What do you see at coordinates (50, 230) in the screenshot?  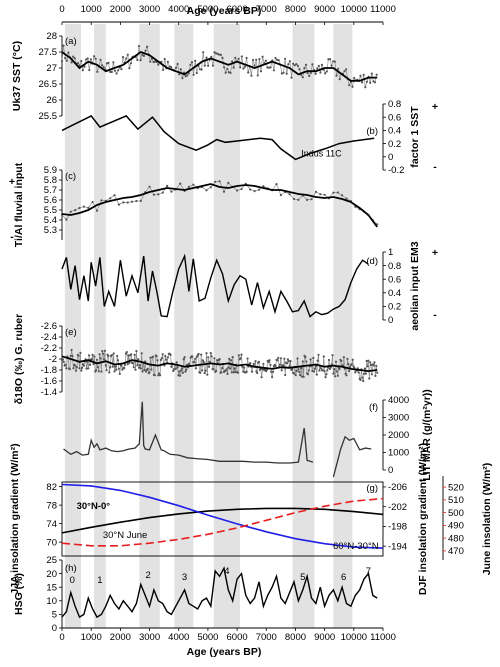 I see `y-tick-label: 5.3` at bounding box center [50, 230].